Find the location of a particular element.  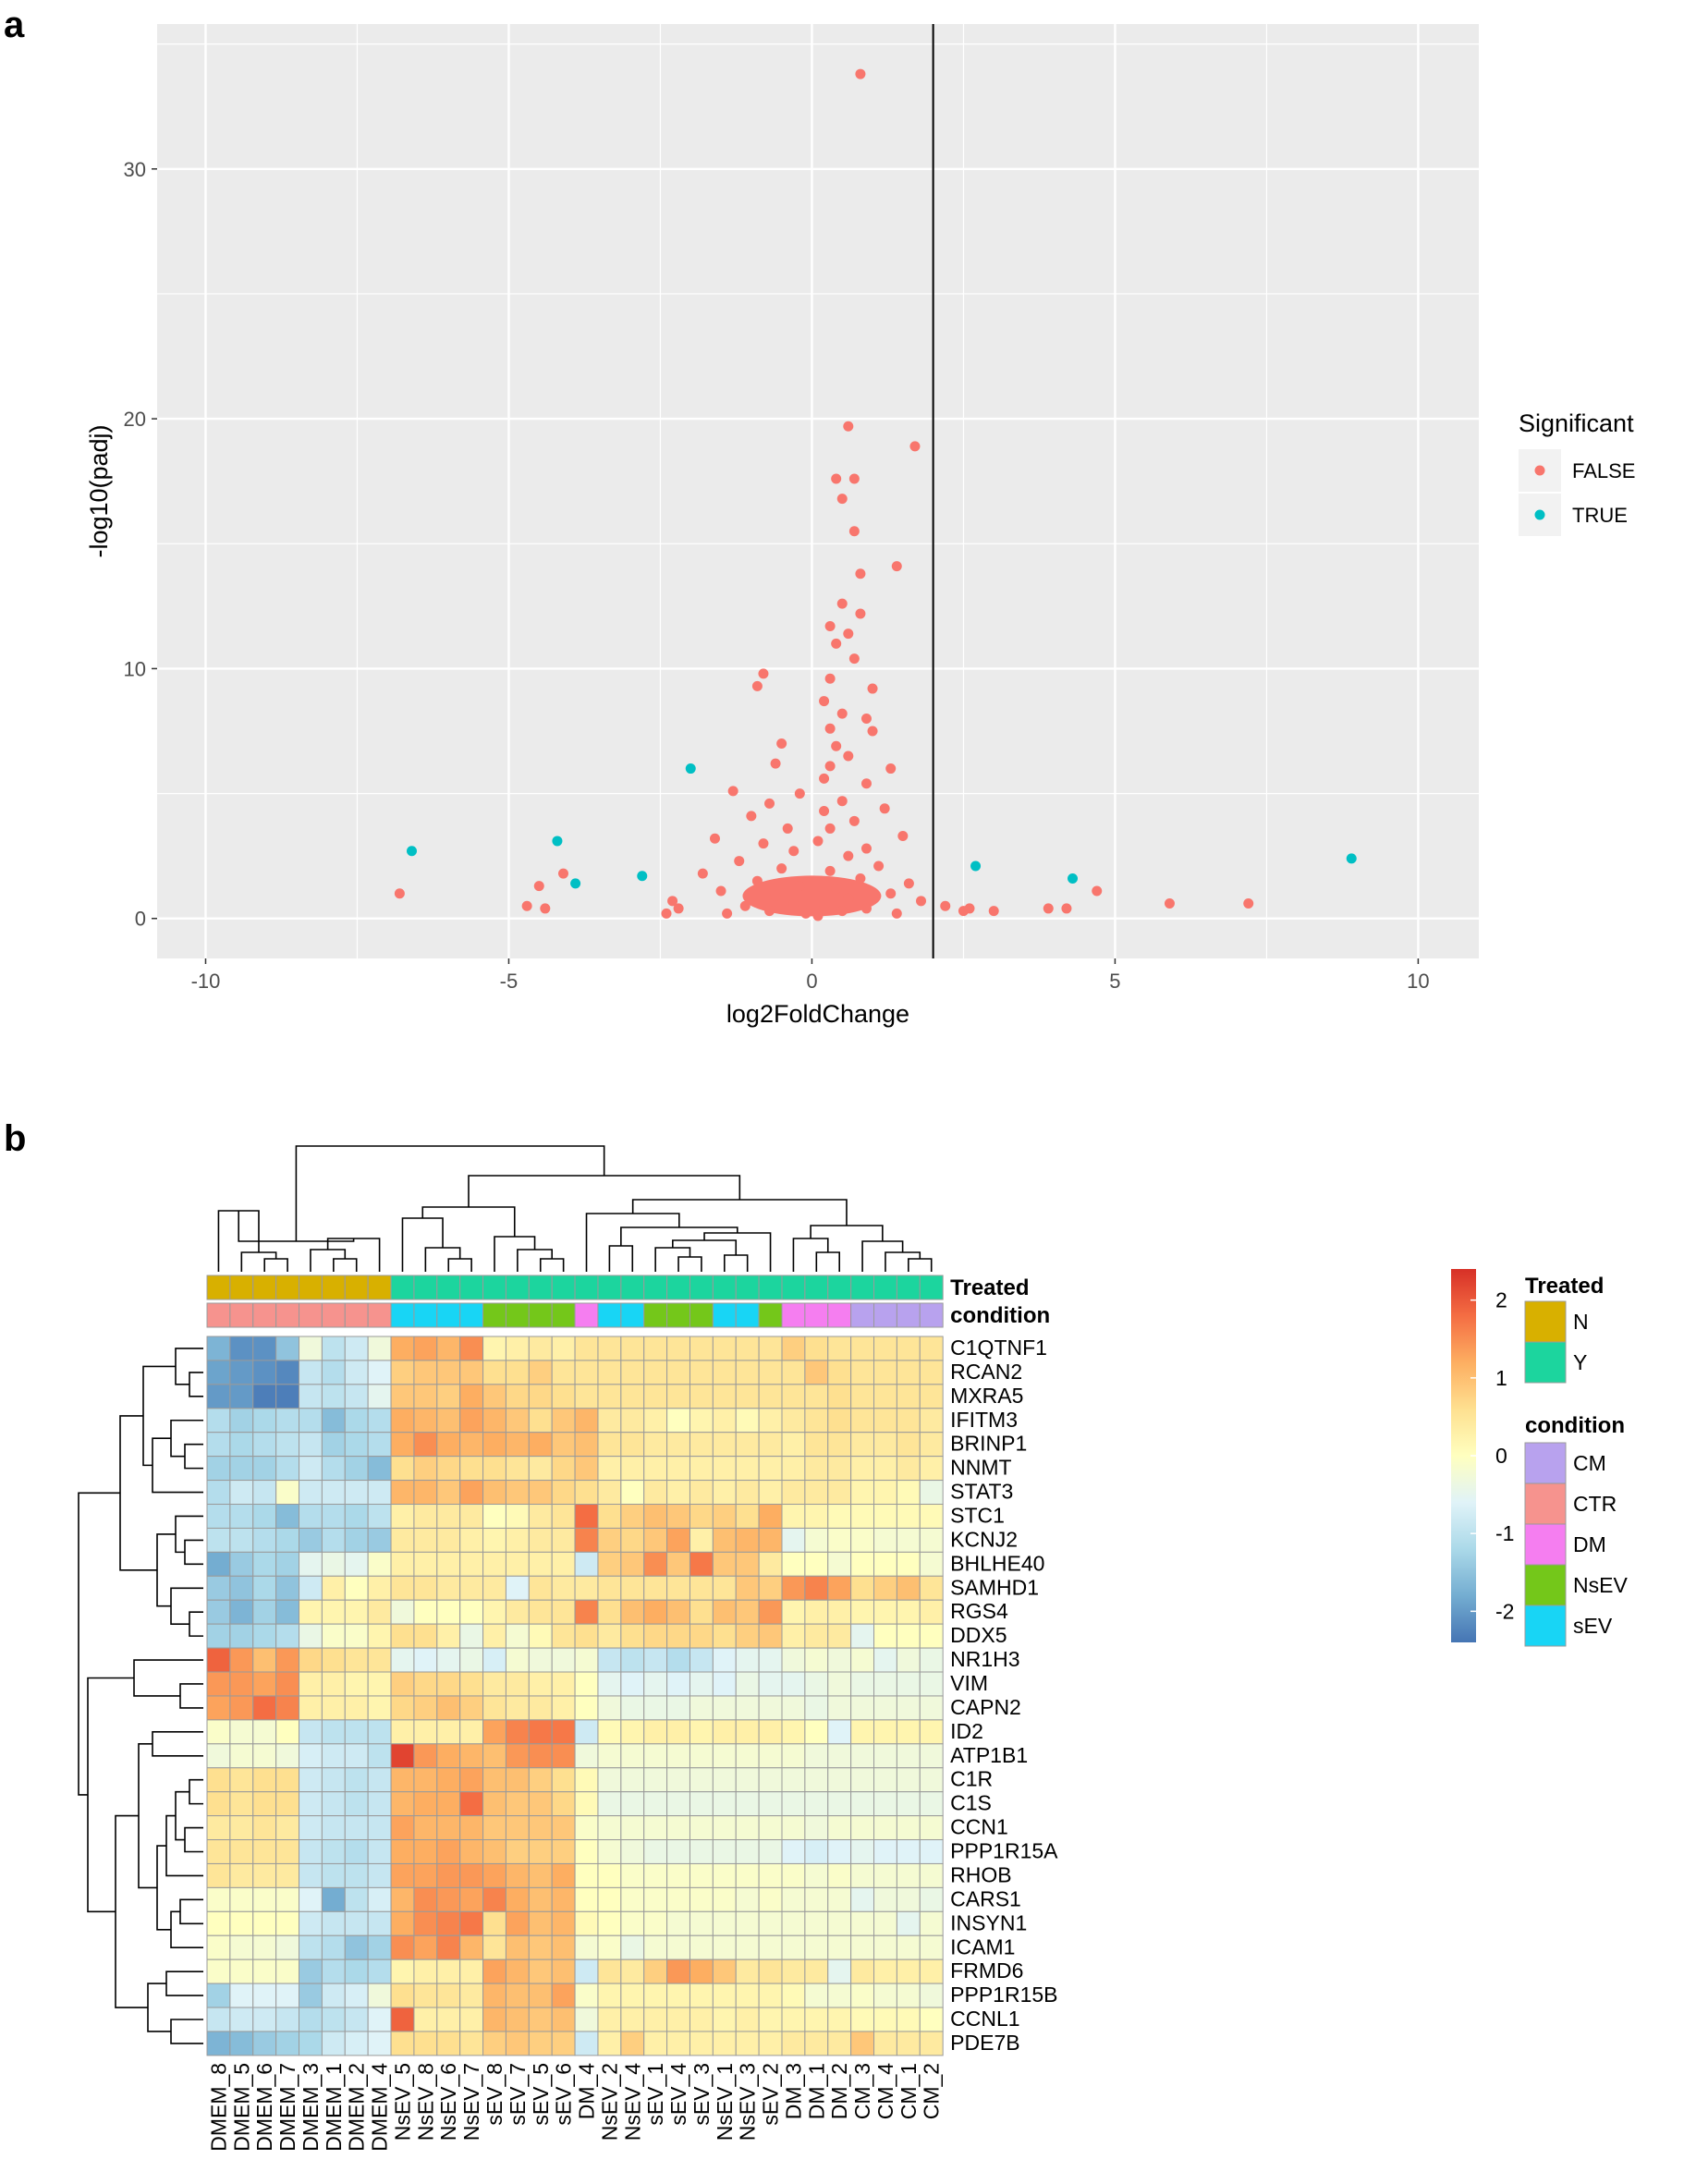

column-label: DMEM_6 is located at coordinates (264, 2107).